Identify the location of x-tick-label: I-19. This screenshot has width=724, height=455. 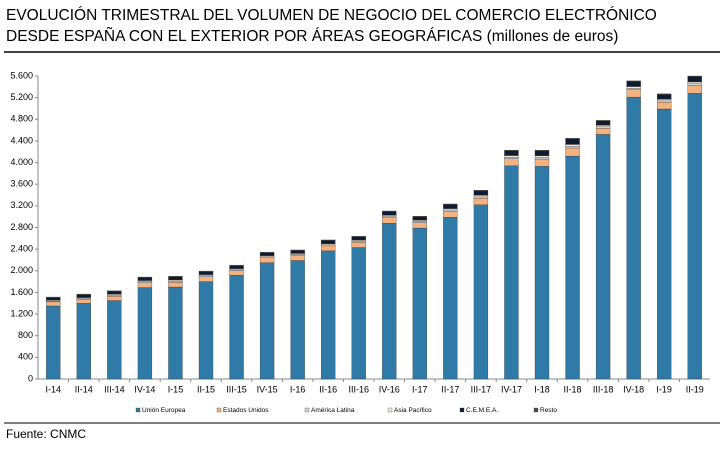
(664, 389).